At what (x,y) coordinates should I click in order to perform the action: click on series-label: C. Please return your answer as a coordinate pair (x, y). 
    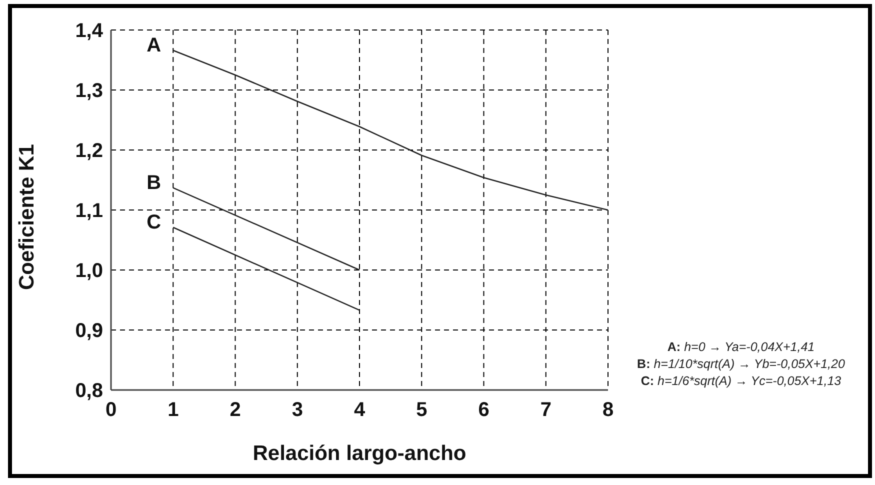
    Looking at the image, I should click on (154, 222).